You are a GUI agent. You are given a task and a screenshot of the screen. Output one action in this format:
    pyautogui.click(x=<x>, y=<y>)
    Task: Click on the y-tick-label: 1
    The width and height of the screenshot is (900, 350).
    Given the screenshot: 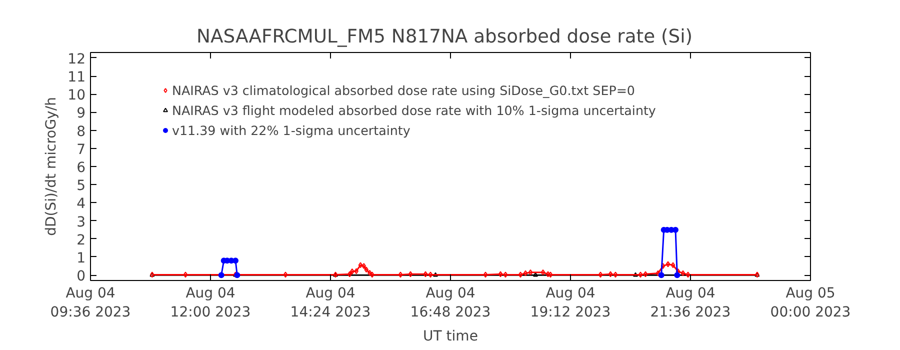 What is the action you would take?
    pyautogui.click(x=81, y=258)
    